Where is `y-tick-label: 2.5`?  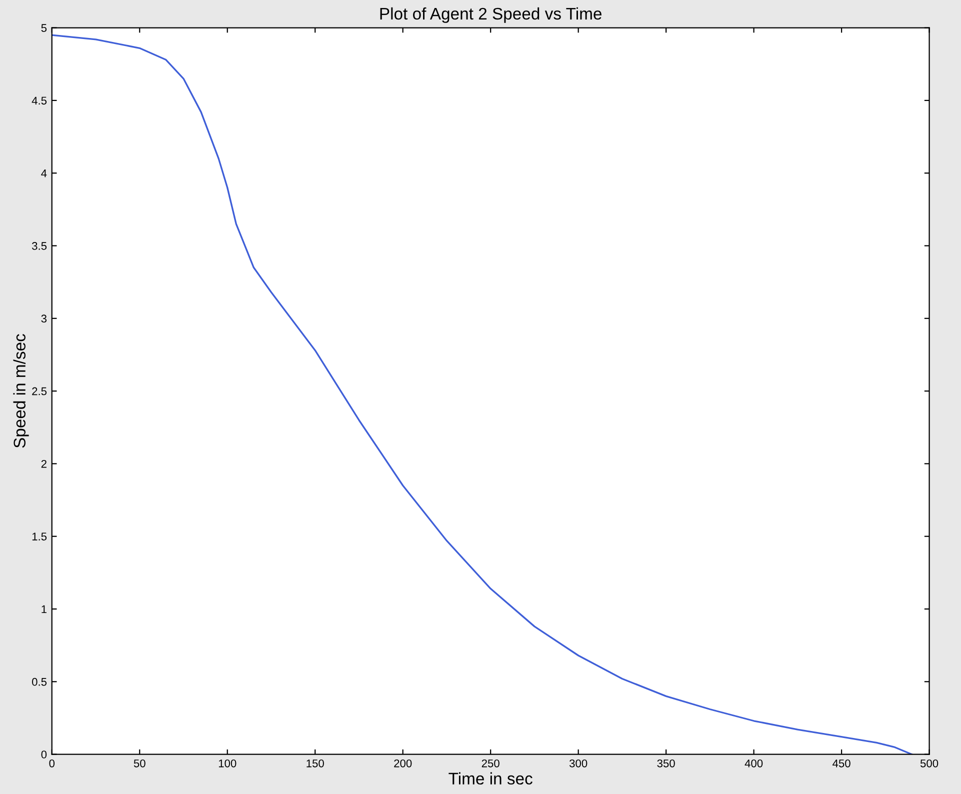
y-tick-label: 2.5 is located at coordinates (39, 391).